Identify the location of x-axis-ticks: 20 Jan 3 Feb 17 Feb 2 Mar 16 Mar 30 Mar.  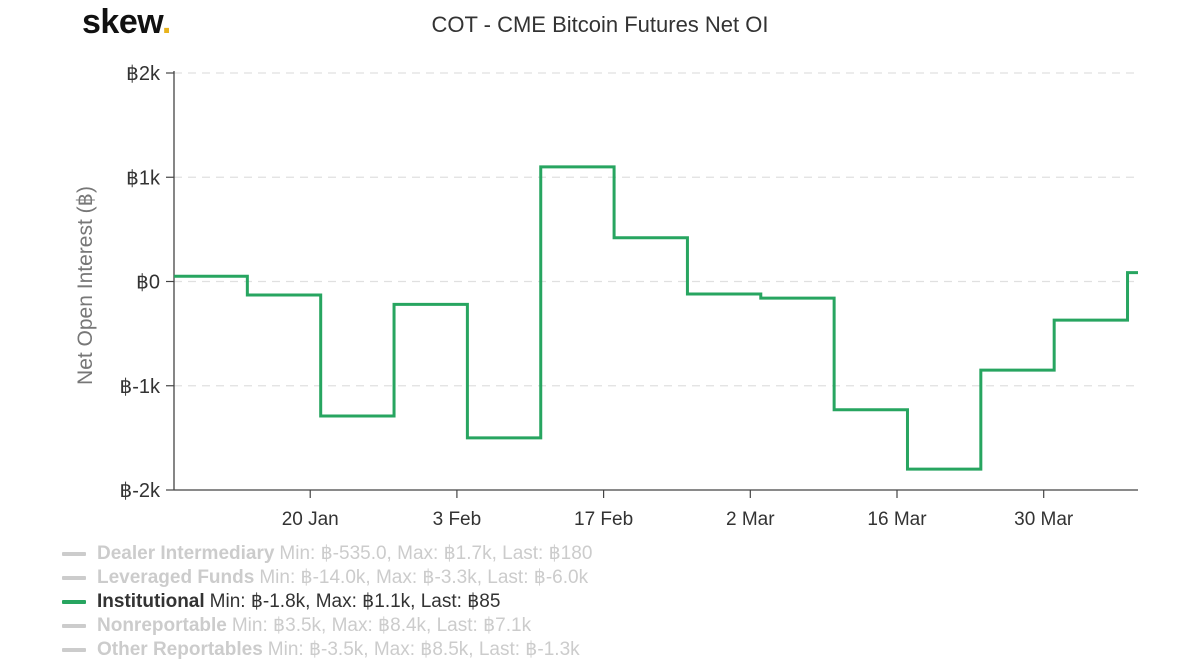
(678, 510).